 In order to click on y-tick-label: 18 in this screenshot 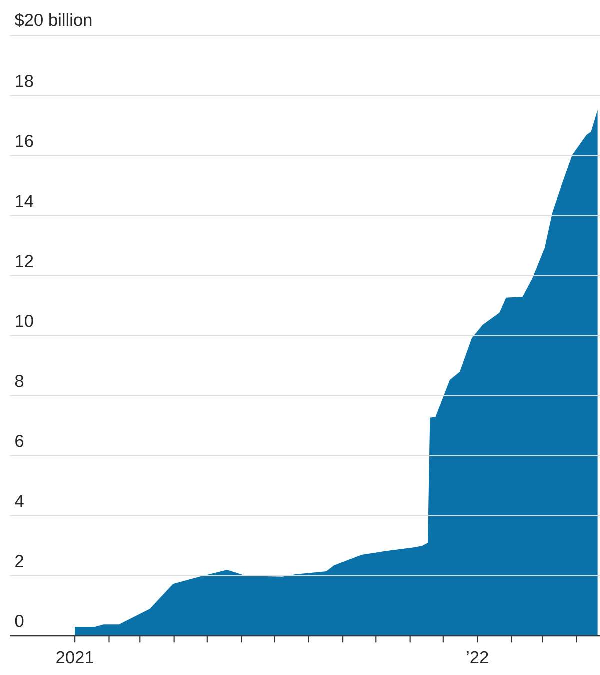, I will do `click(25, 81)`.